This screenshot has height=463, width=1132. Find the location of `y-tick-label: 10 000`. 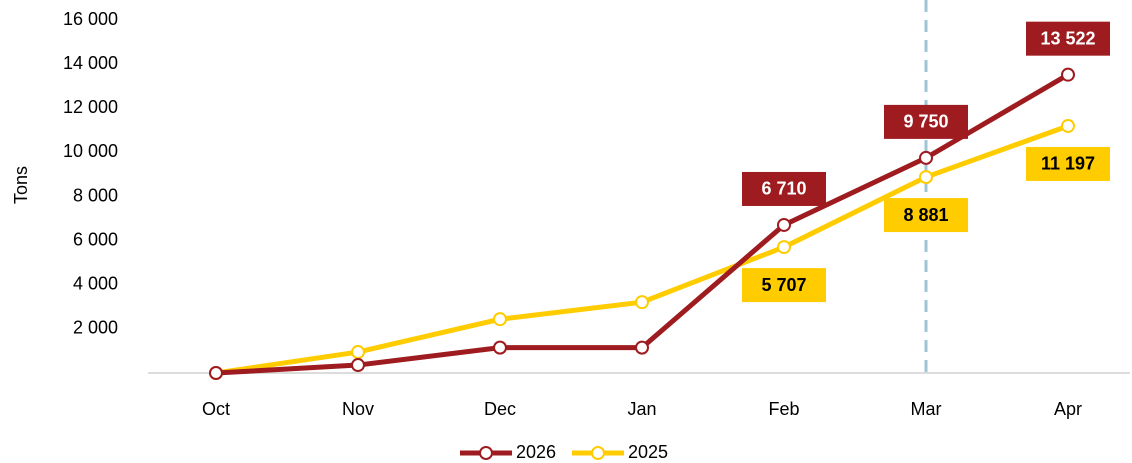

y-tick-label: 10 000 is located at coordinates (90, 151).